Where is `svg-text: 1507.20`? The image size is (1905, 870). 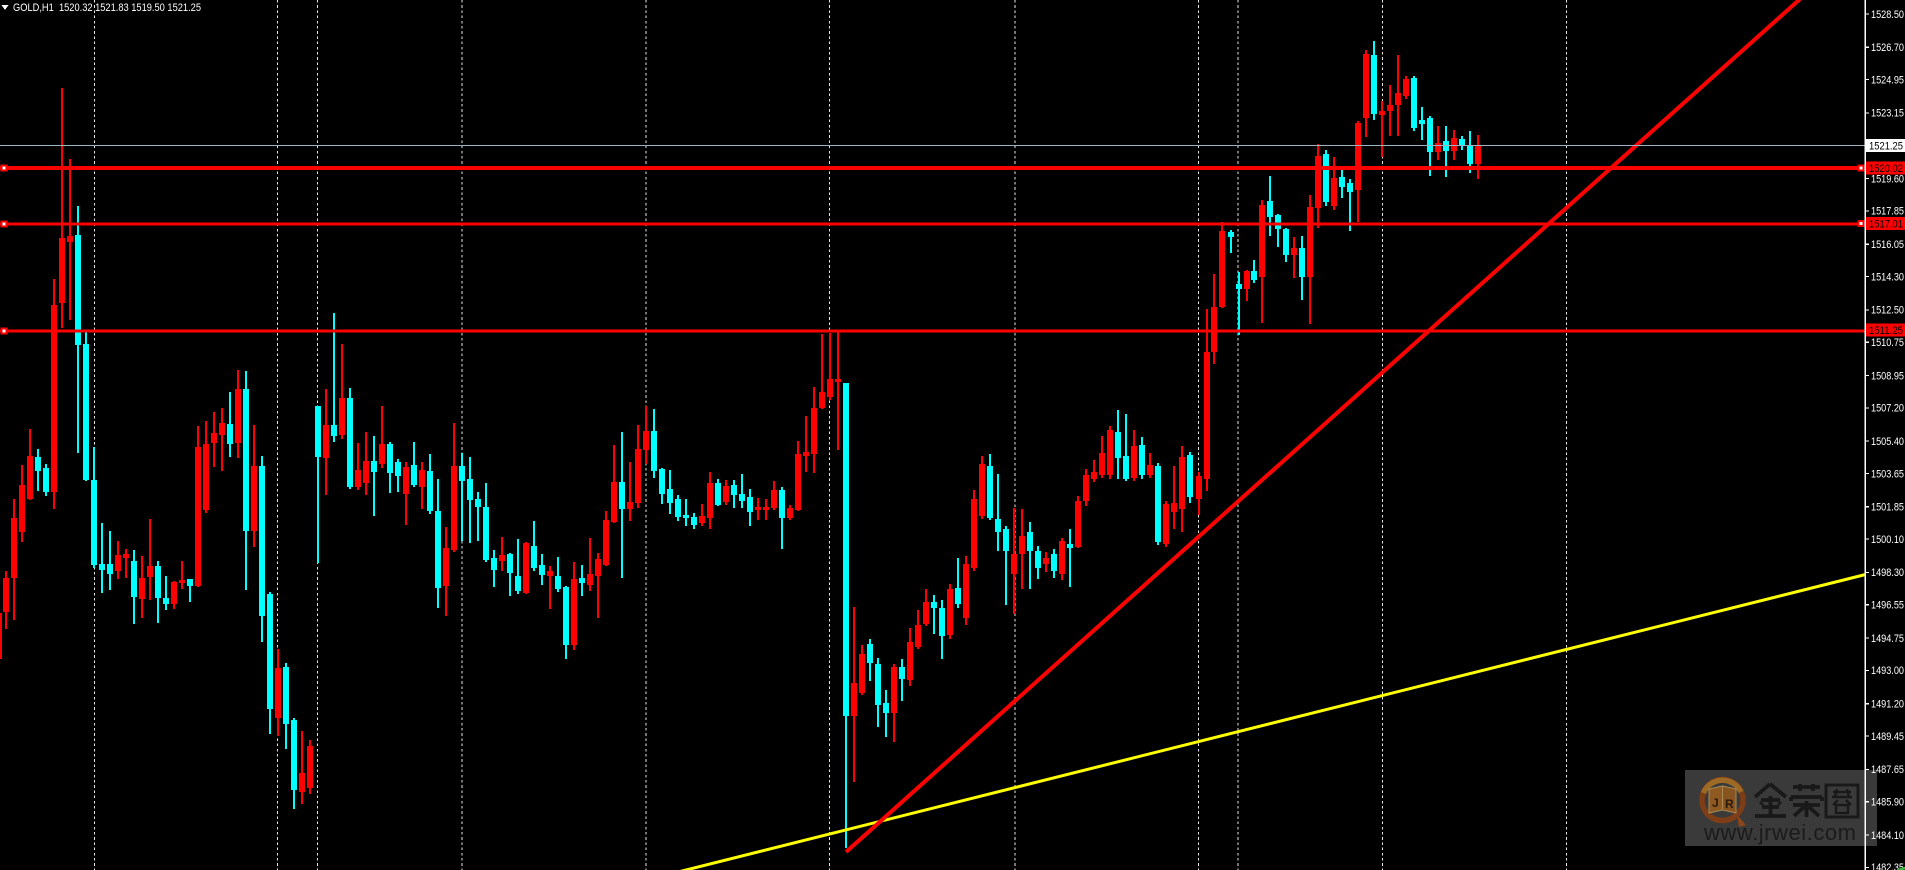
svg-text: 1507.20 is located at coordinates (1887, 409).